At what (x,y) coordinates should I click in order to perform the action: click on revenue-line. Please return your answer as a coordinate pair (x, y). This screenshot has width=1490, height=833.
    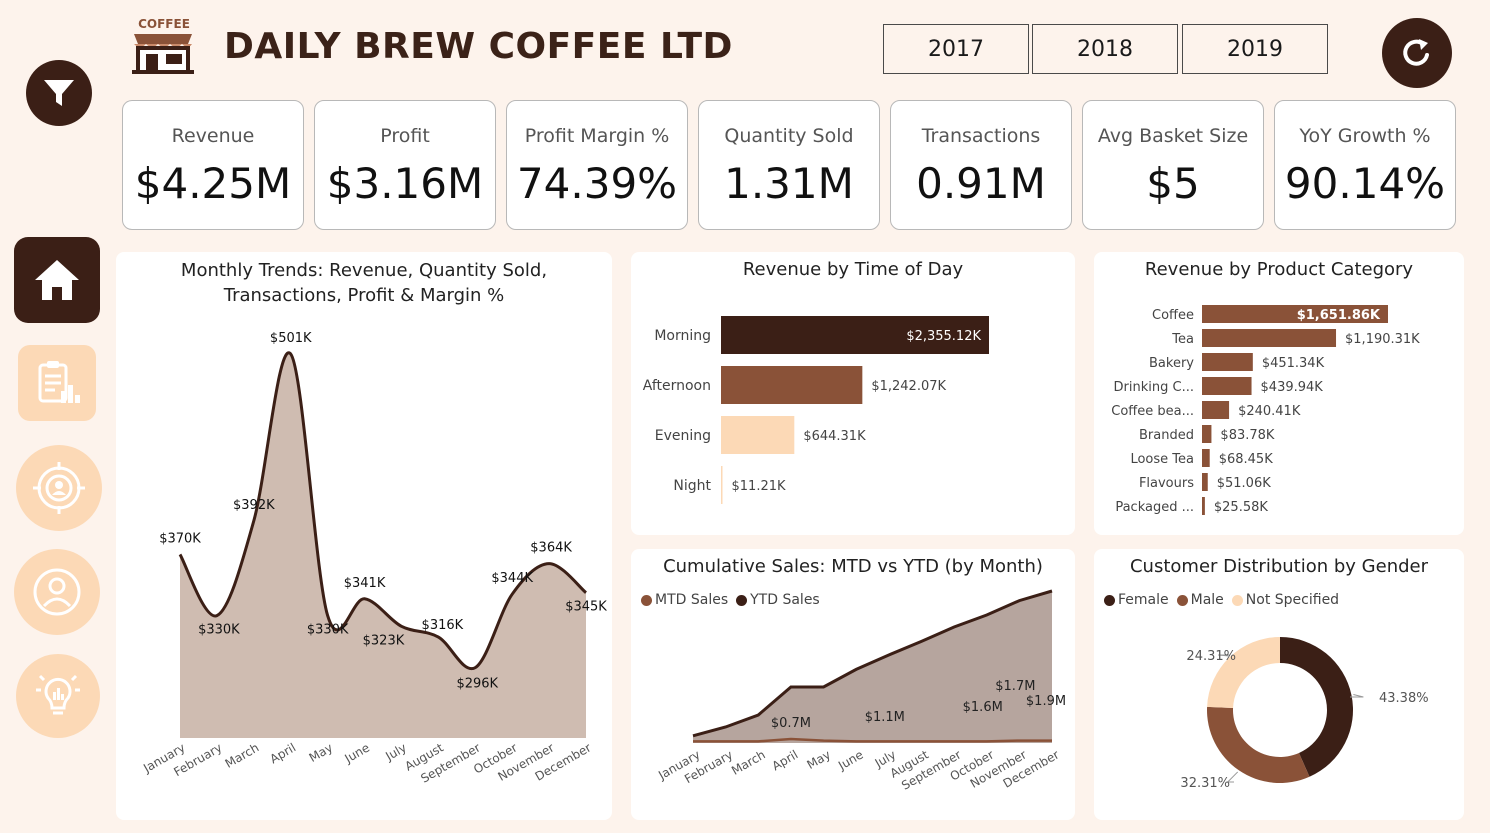
    Looking at the image, I should click on (383, 511).